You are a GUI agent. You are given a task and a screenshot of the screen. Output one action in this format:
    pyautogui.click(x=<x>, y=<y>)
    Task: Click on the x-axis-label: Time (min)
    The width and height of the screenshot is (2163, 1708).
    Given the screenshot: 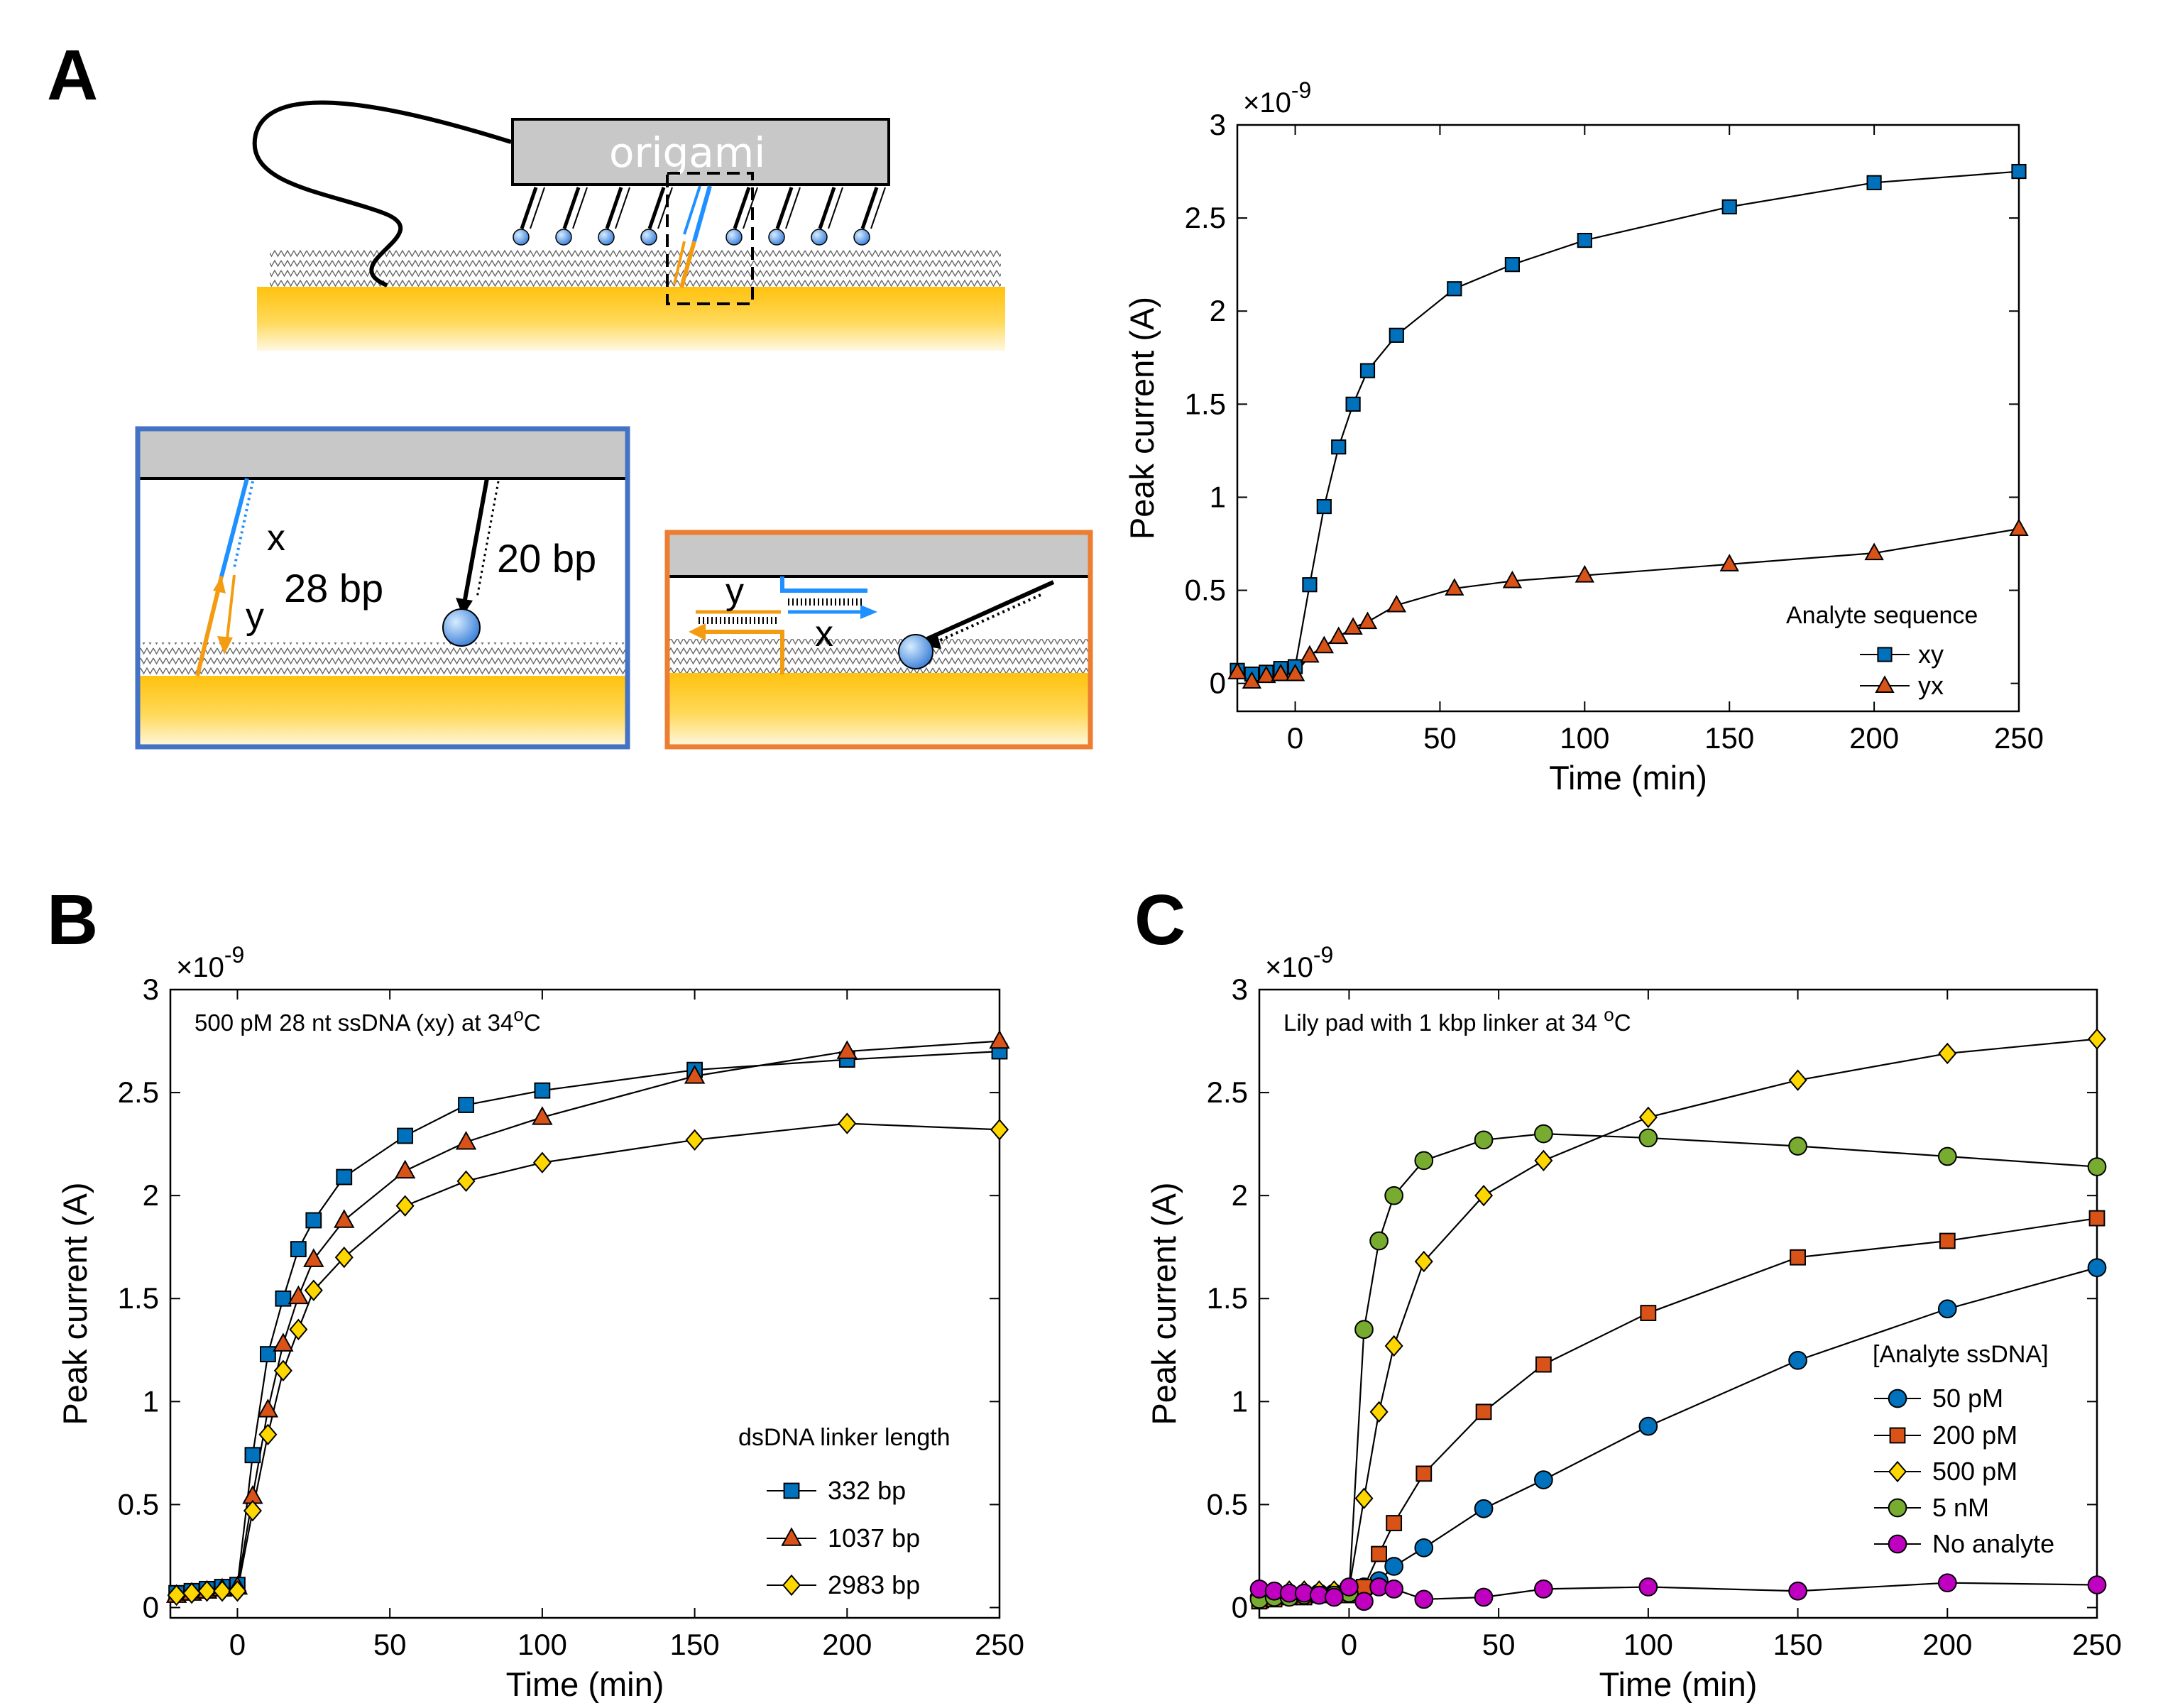 What is the action you would take?
    pyautogui.click(x=1678, y=1684)
    